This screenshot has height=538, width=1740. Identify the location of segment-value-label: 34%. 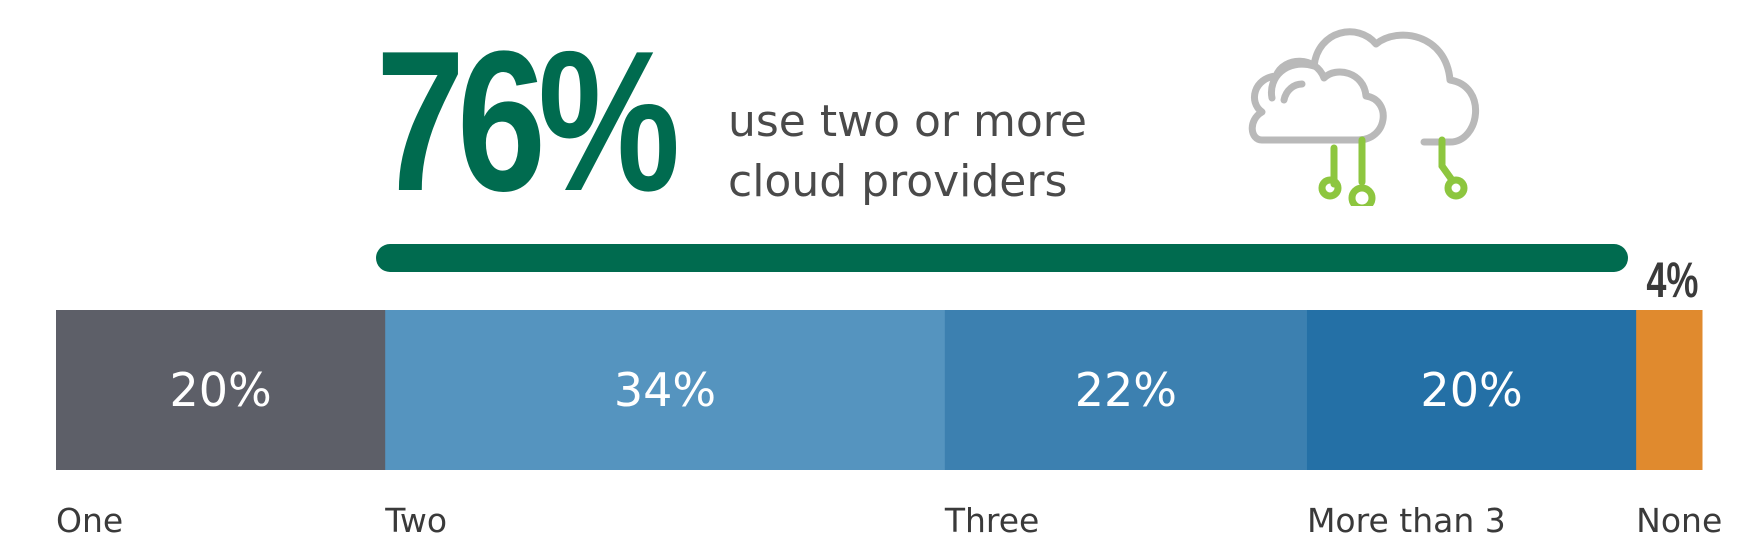
(665, 390).